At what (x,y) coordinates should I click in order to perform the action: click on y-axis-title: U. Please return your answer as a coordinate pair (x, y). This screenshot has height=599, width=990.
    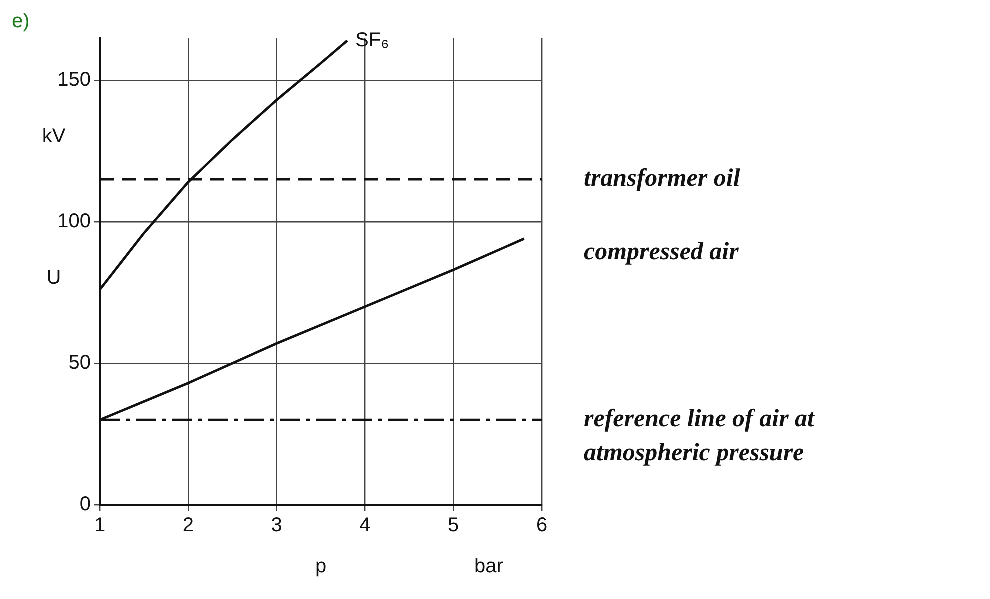
    Looking at the image, I should click on (54, 278).